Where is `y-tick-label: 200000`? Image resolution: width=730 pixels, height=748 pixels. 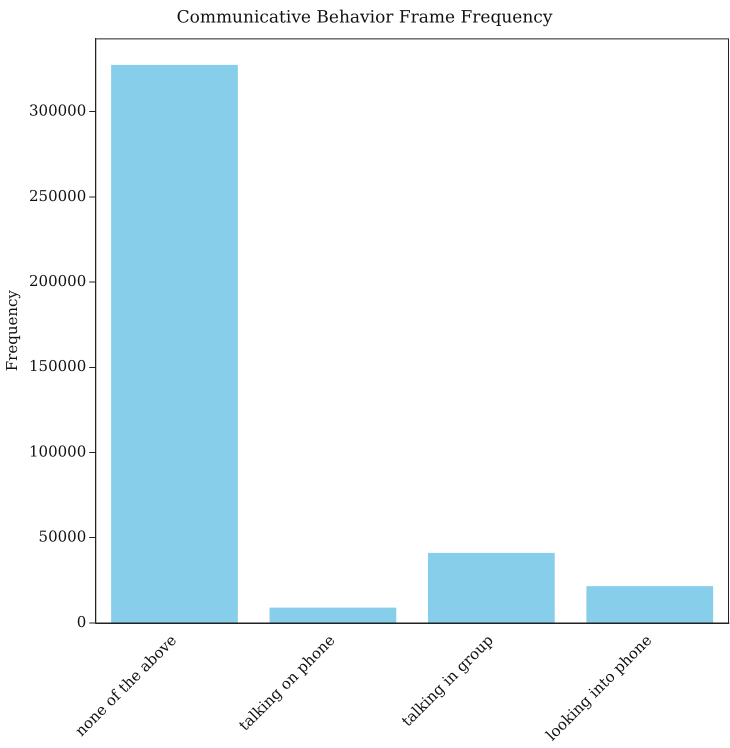 y-tick-label: 200000 is located at coordinates (57, 281).